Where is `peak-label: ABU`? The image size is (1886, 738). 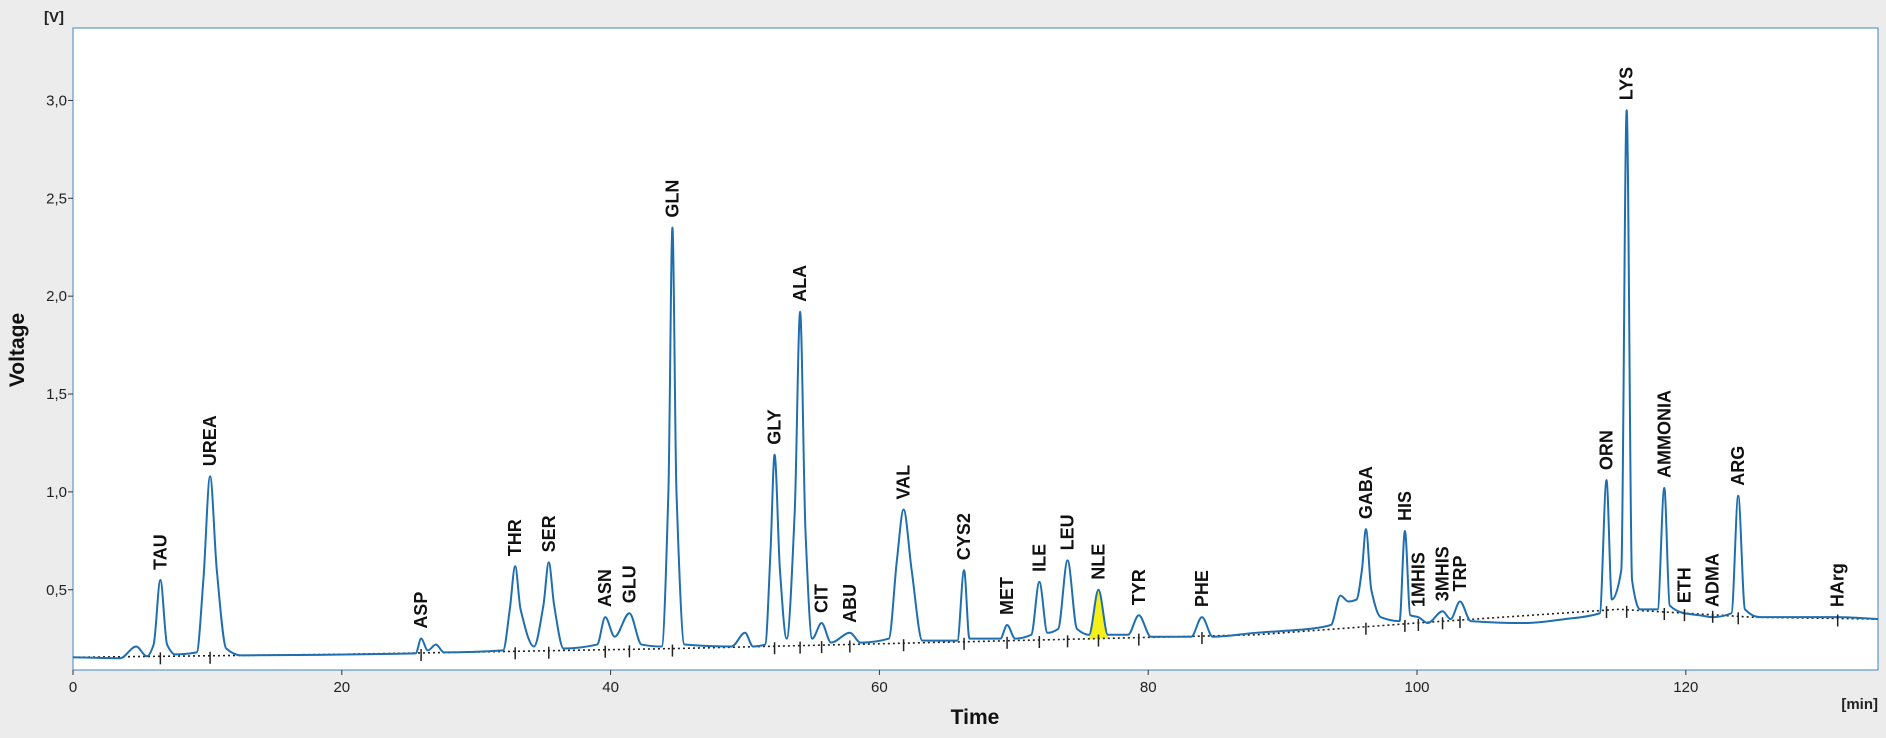
peak-label: ABU is located at coordinates (850, 603).